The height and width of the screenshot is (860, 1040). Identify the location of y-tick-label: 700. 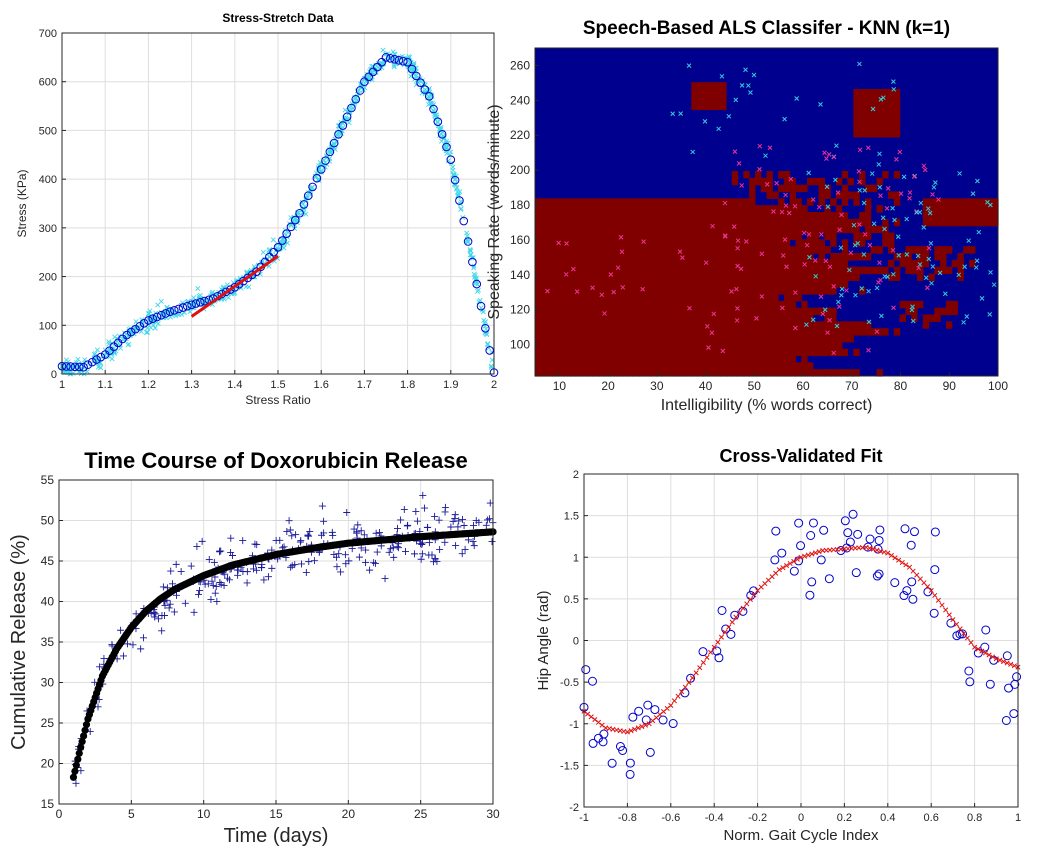
(48, 34).